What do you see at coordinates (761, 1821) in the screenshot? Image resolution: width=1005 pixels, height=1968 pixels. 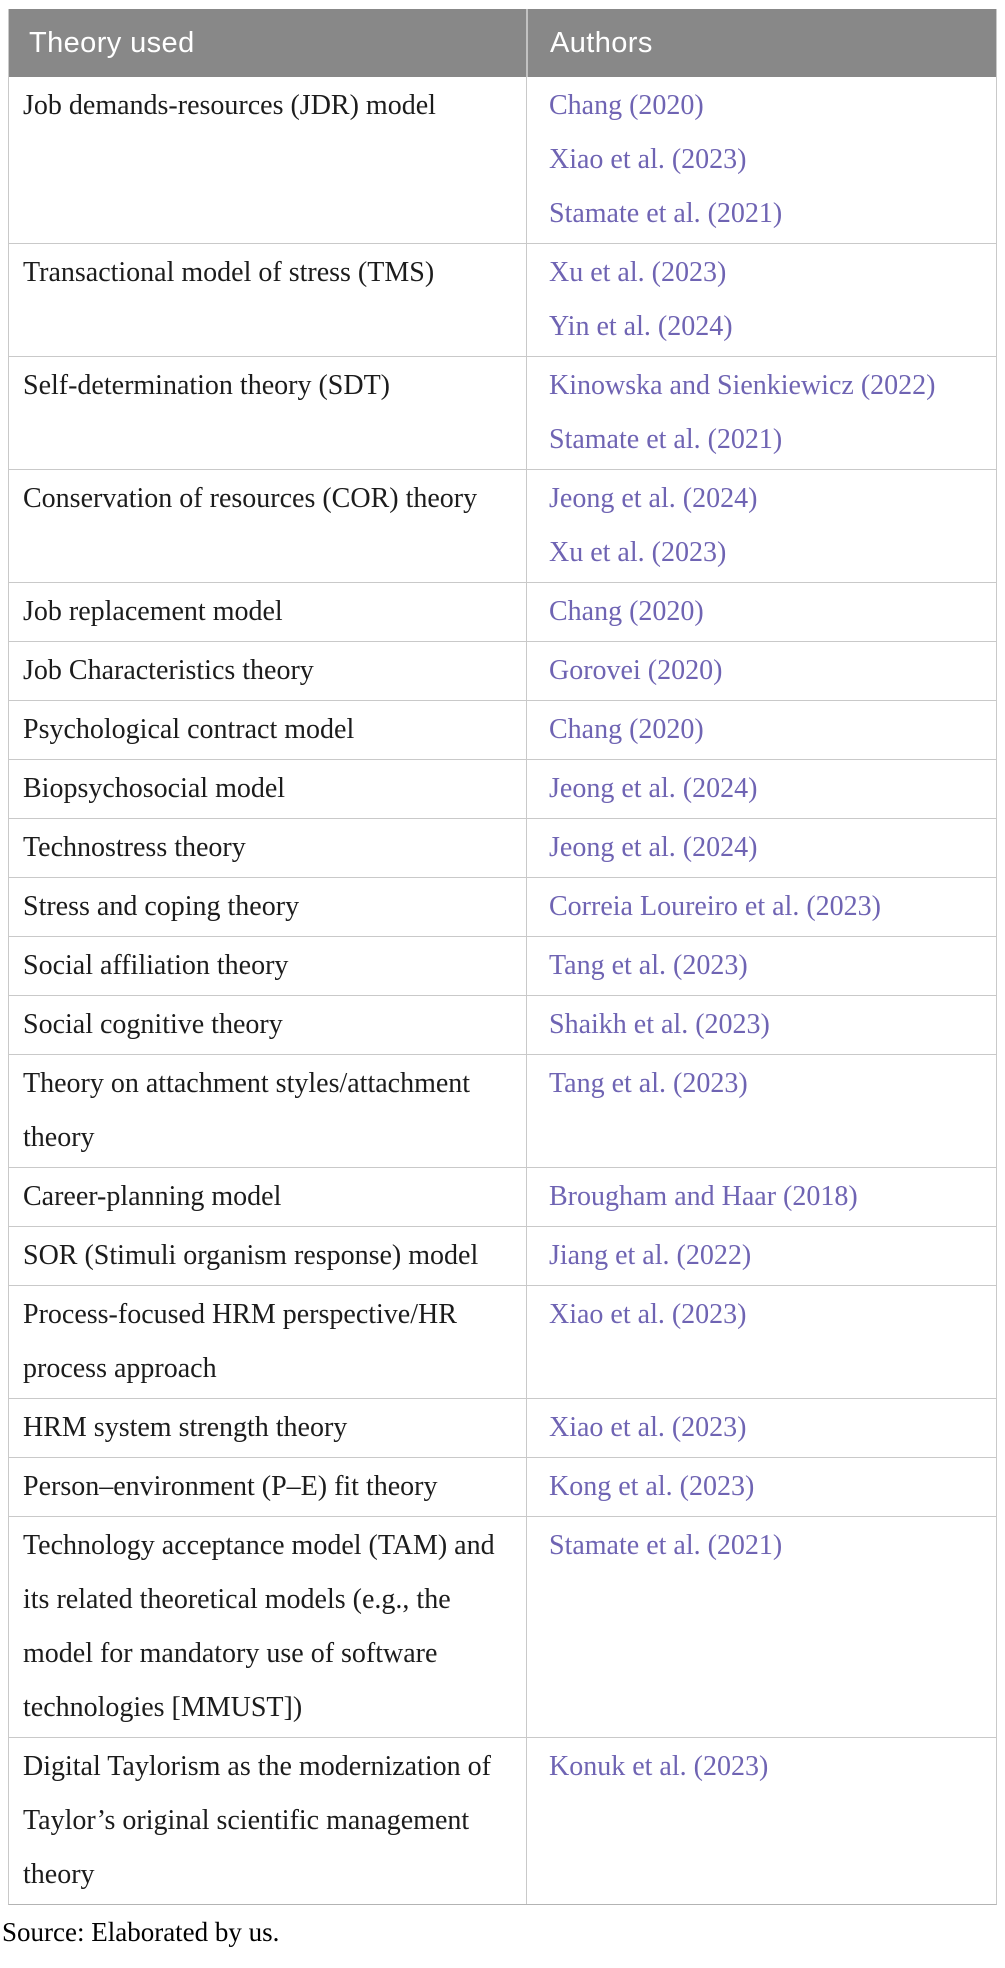 I see `authors-cell: Konuk et al. (2023)` at bounding box center [761, 1821].